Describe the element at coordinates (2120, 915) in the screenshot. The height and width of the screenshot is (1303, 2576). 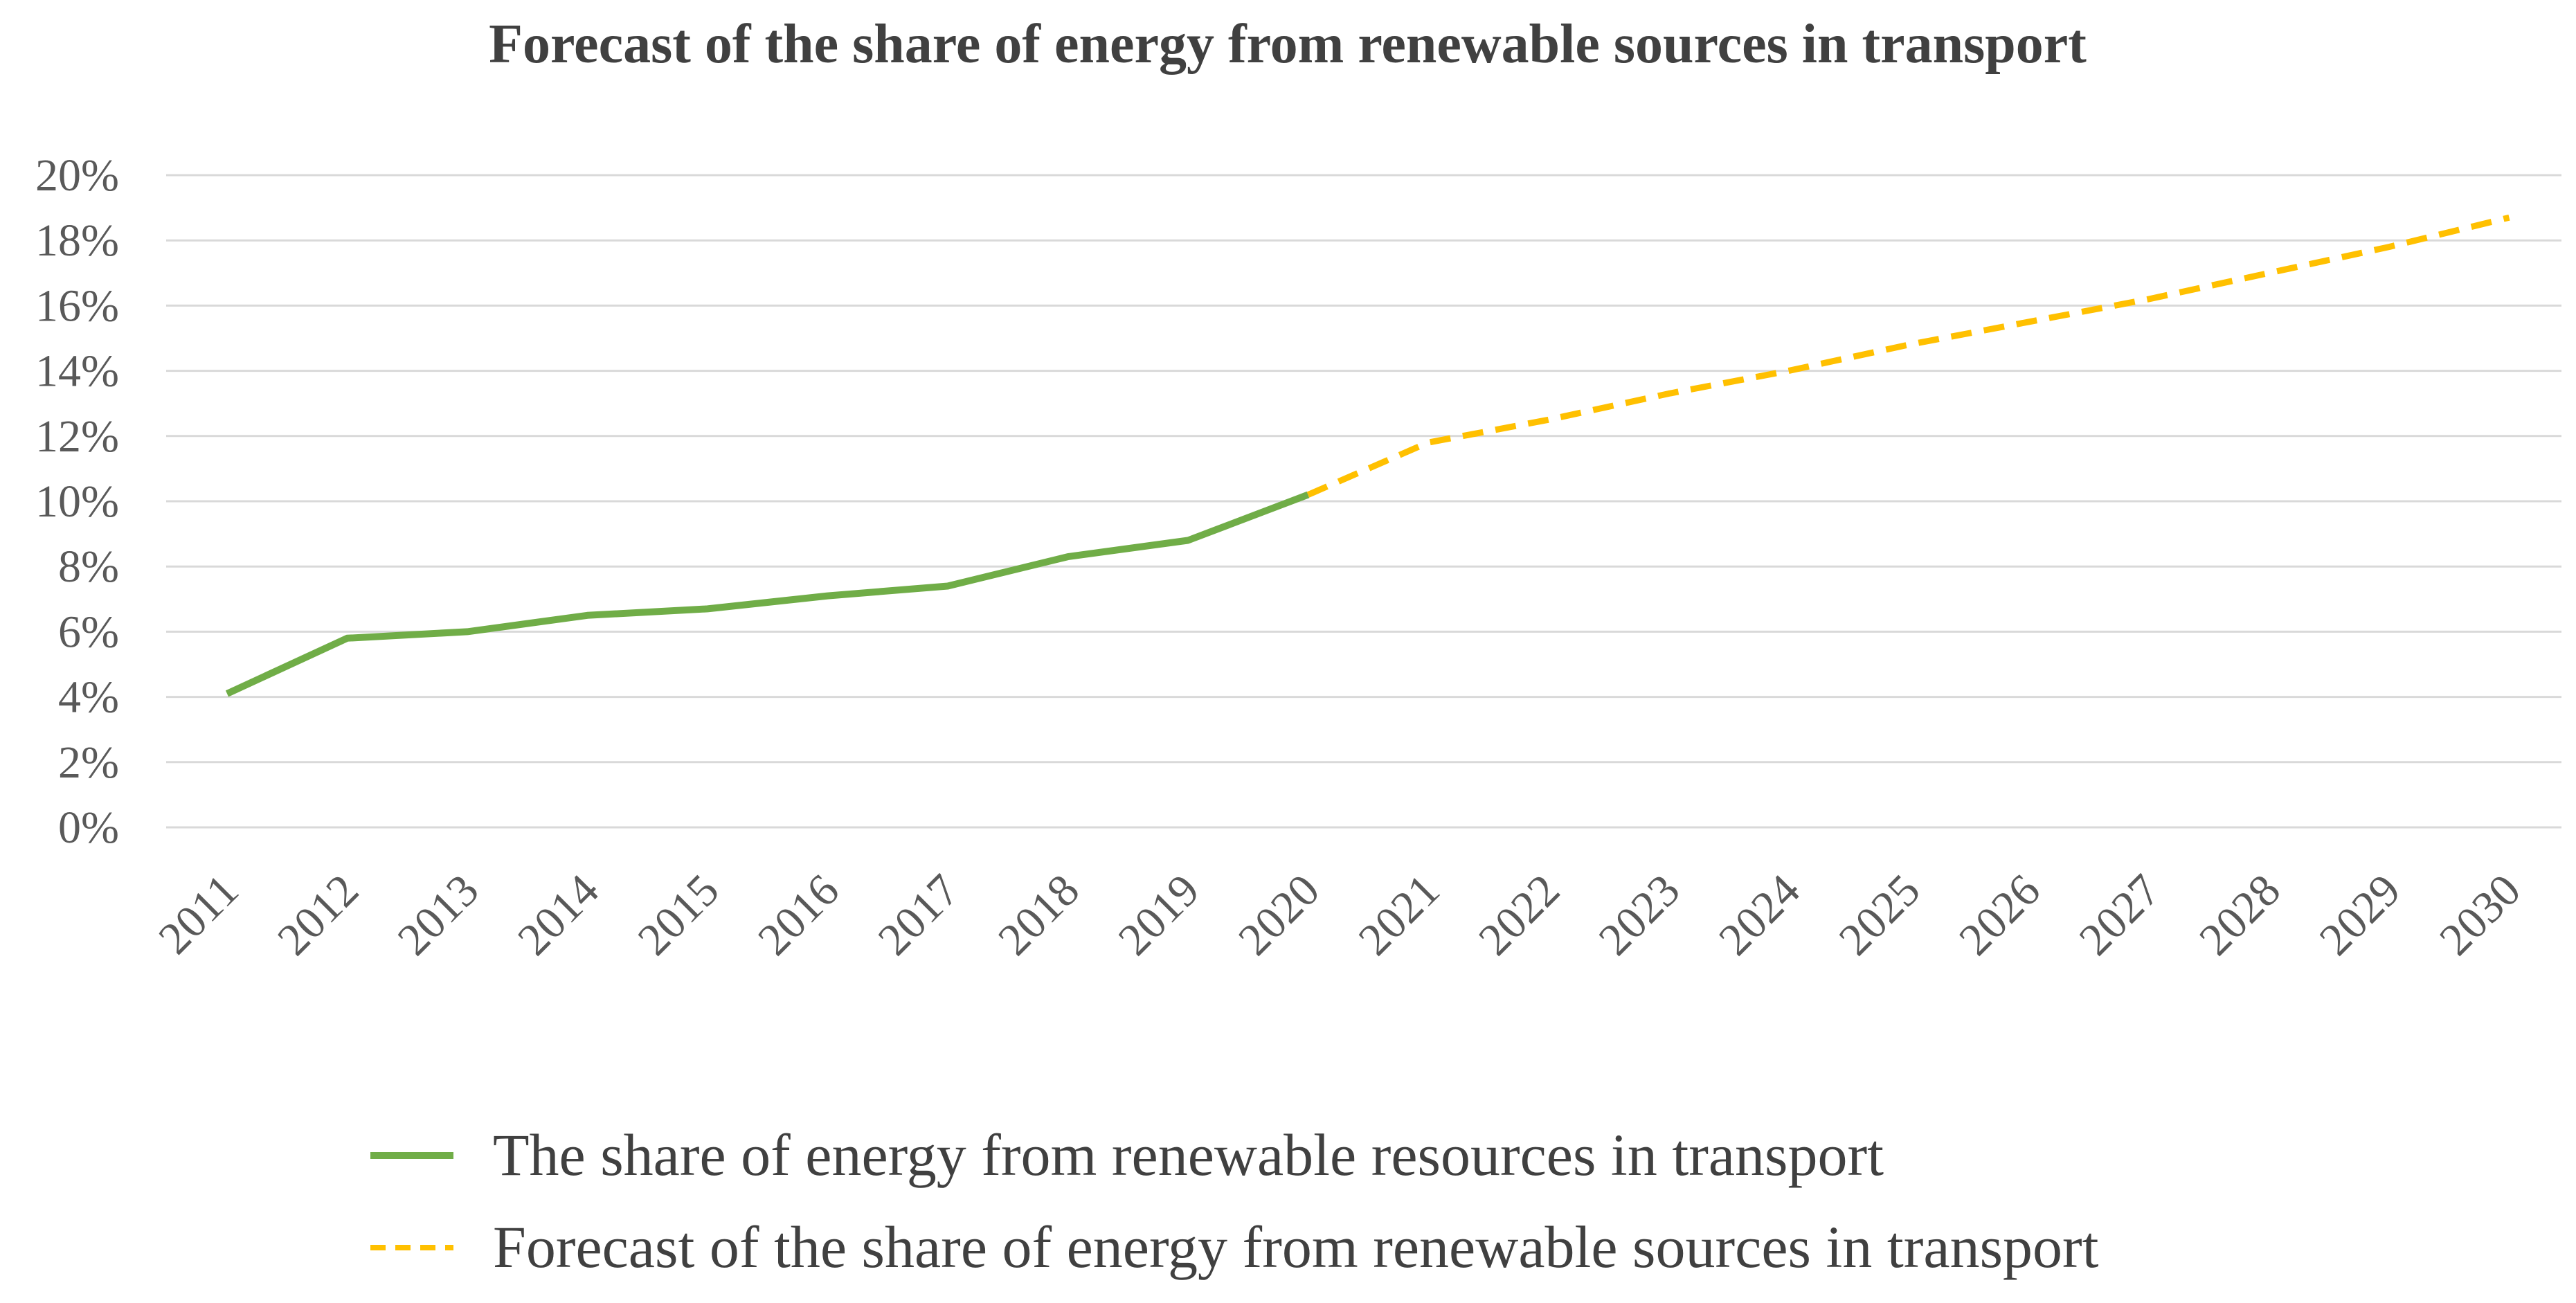
I see `x-tick-label: 2027` at that location.